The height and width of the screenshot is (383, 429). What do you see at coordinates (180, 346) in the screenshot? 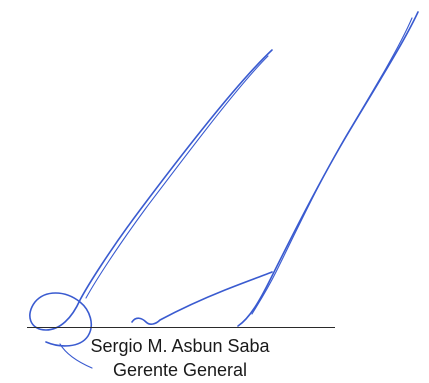
I see `signer-name: Sergio M. Asbun Saba` at bounding box center [180, 346].